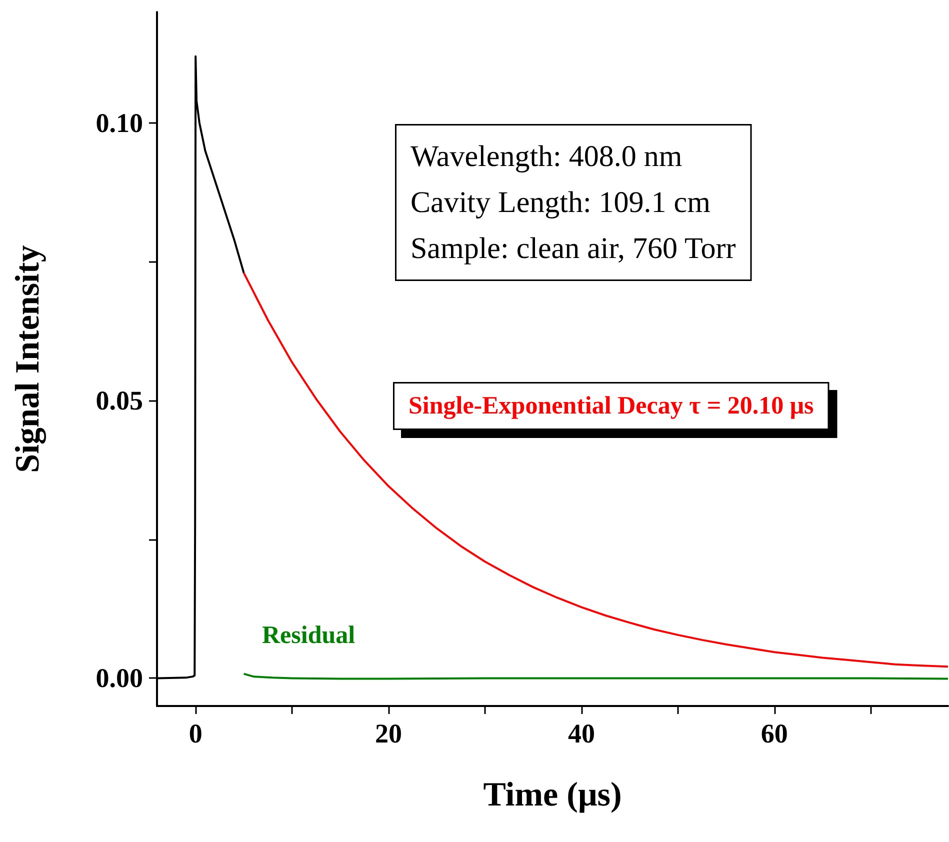 This screenshot has width=949, height=842. I want to click on y-axis-title: Signal Intensity, so click(28, 359).